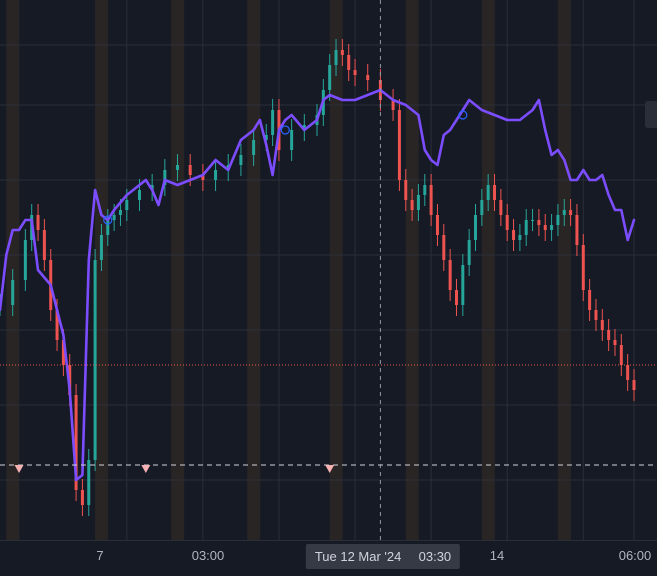  Describe the element at coordinates (358, 556) in the screenshot. I see `crosshair-date: Tue 12 Mar '24` at that location.